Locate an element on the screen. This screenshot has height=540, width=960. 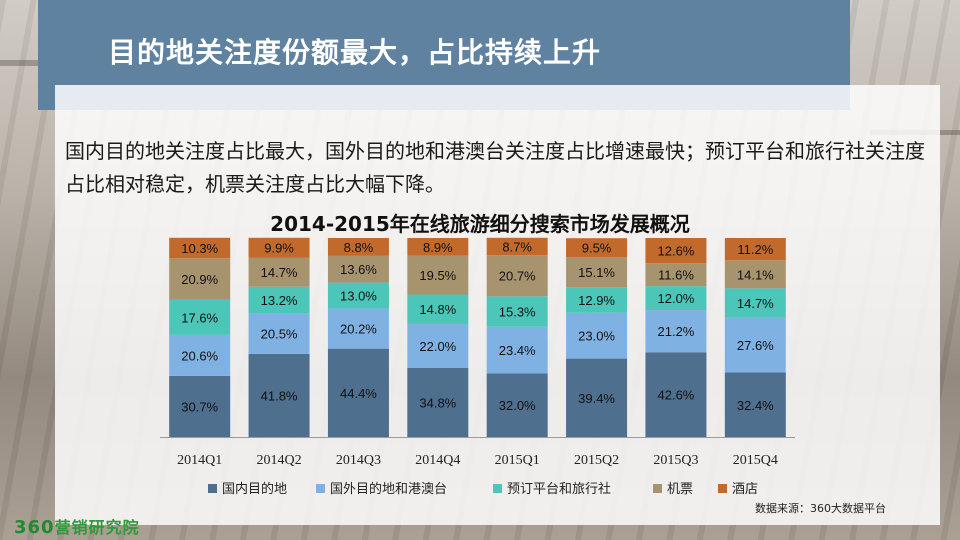
data-label: 12.9% is located at coordinates (596, 300).